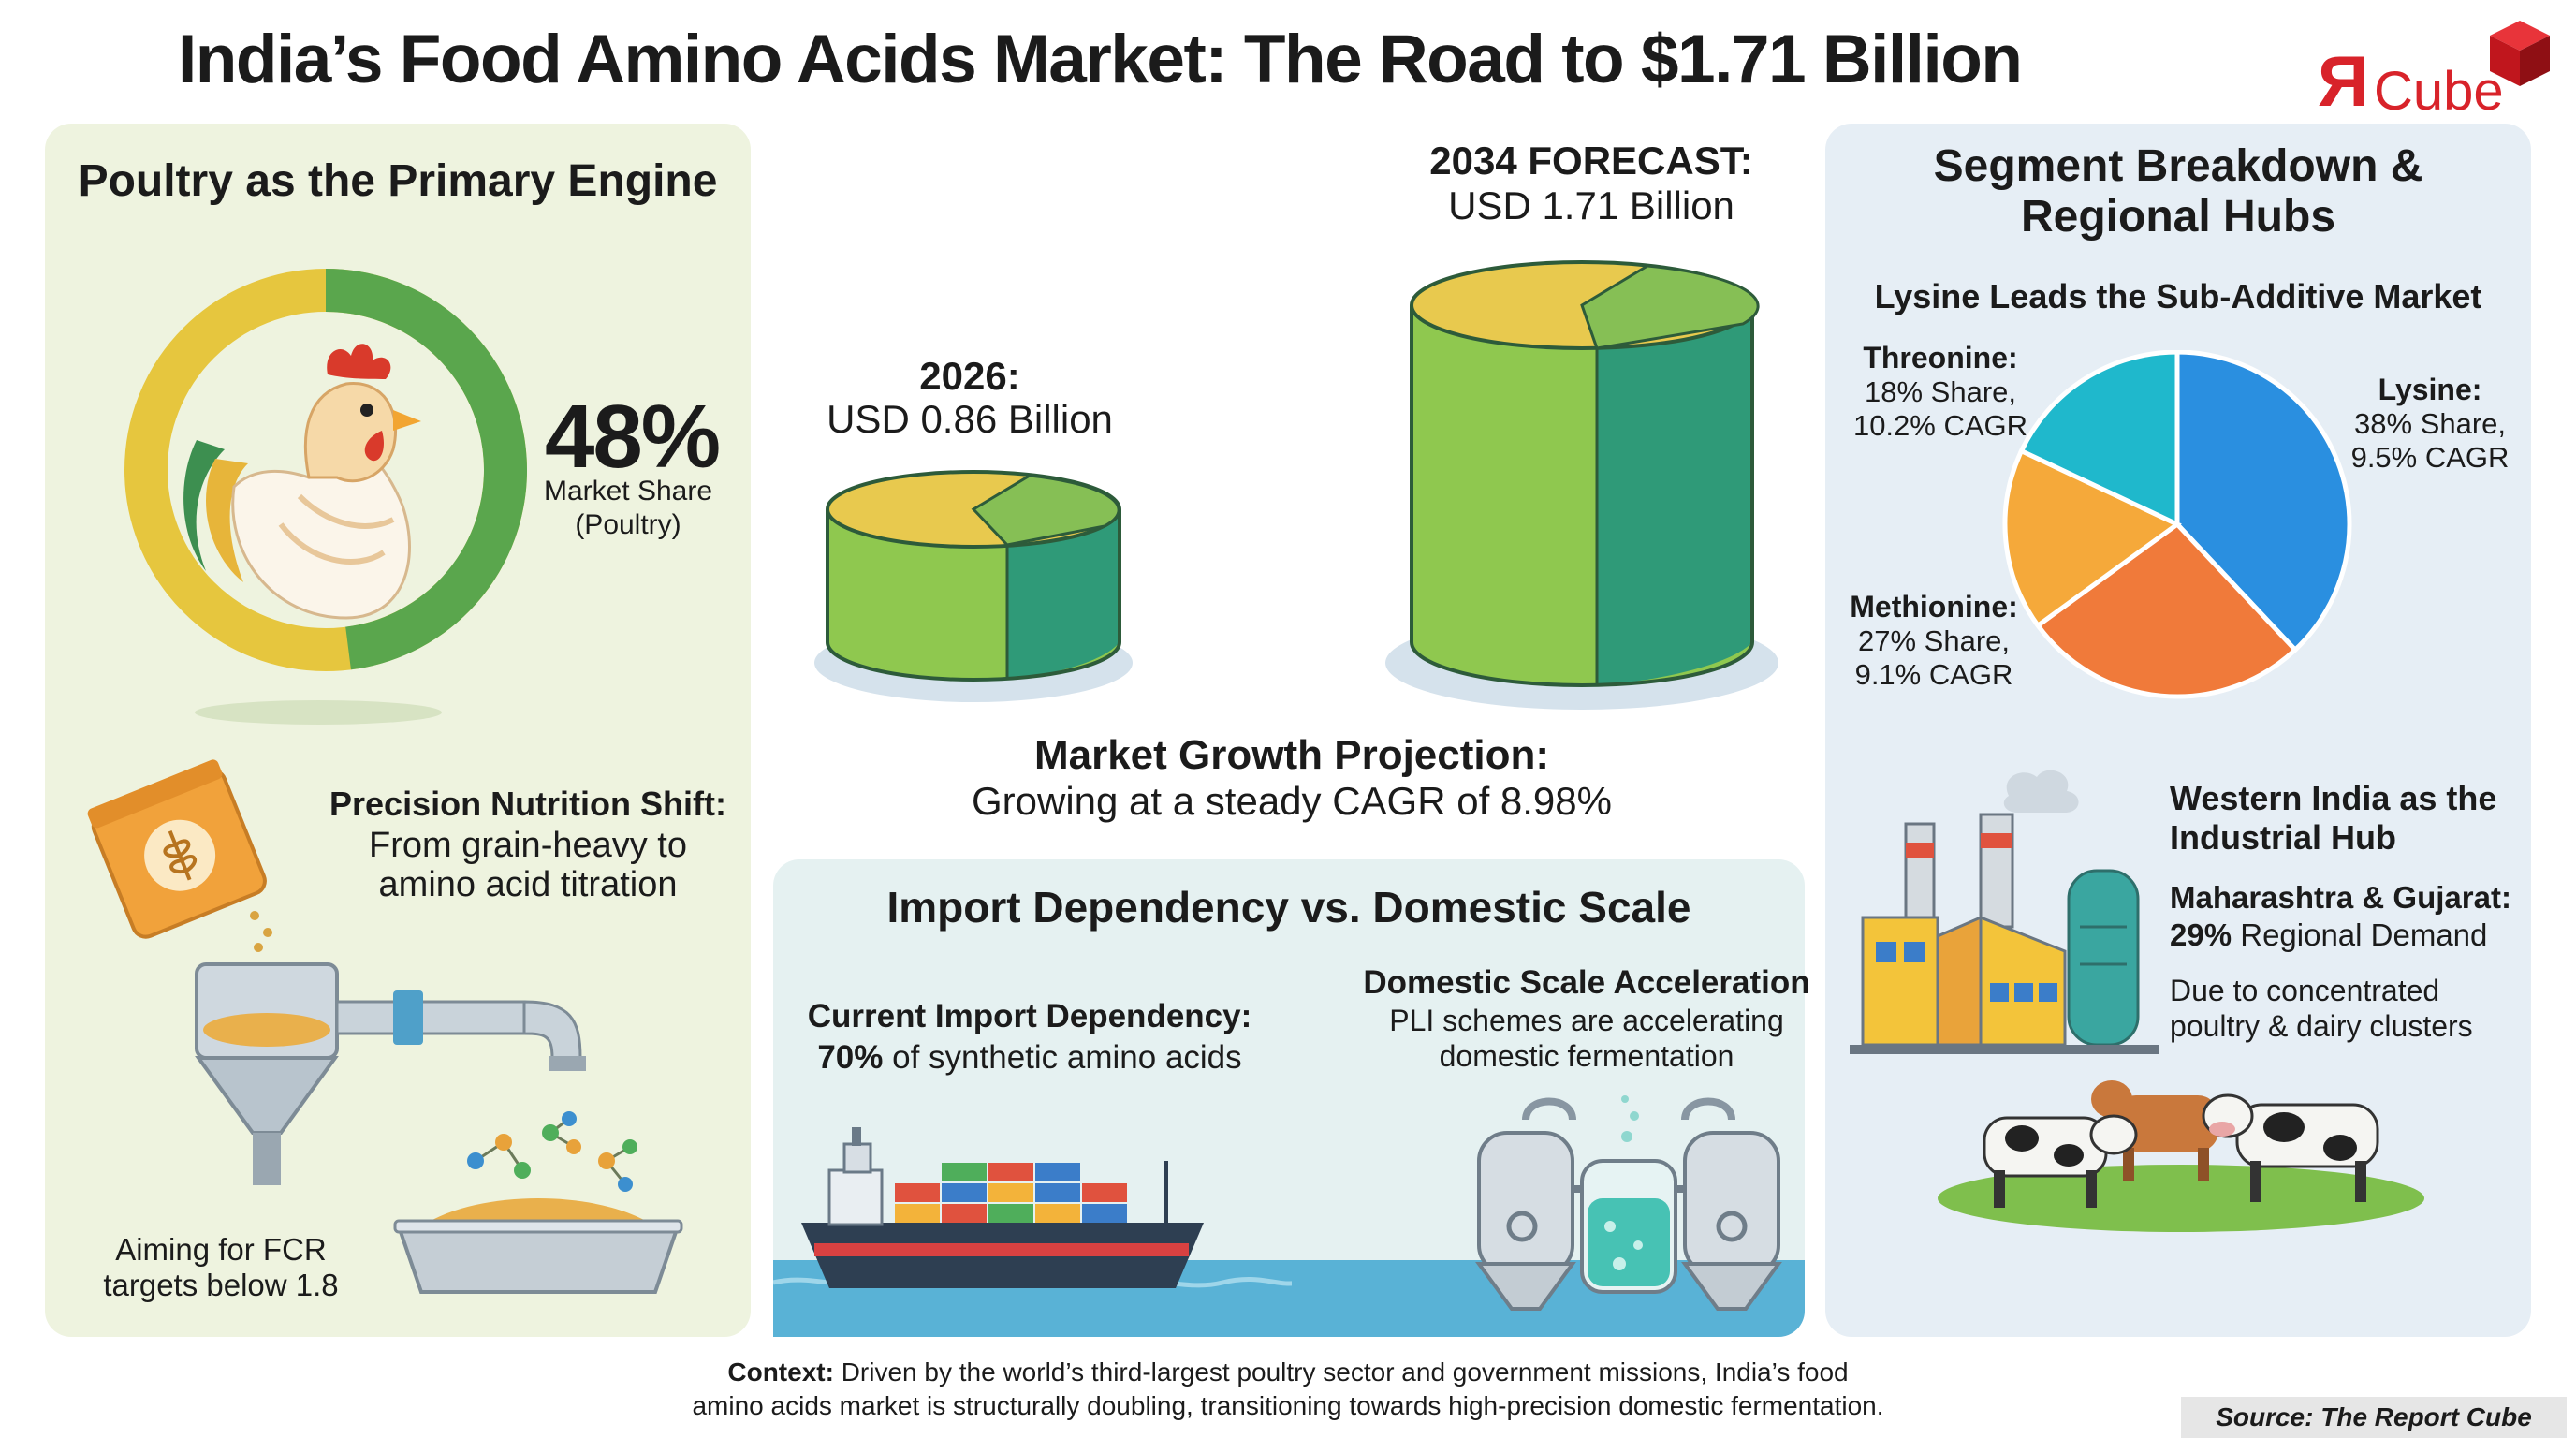 This screenshot has width=2576, height=1438. I want to click on poultry-share-label: Market Share, so click(628, 491).